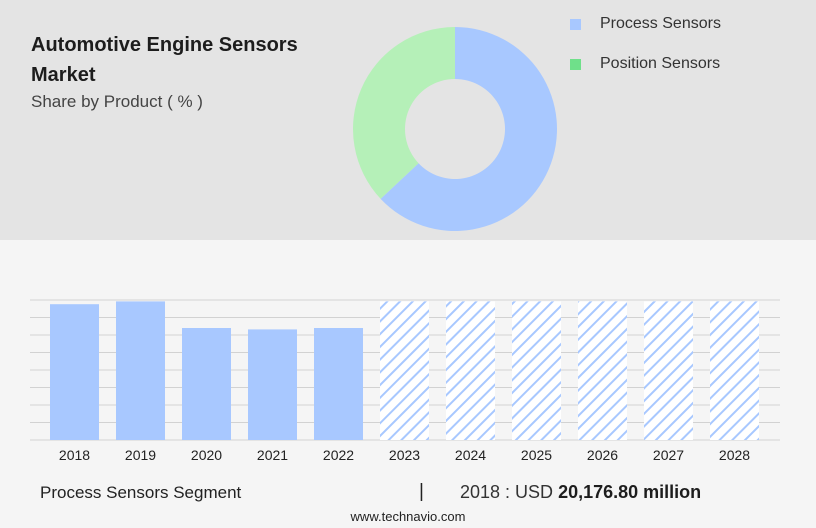  I want to click on website-url: www.technavio.com, so click(408, 516).